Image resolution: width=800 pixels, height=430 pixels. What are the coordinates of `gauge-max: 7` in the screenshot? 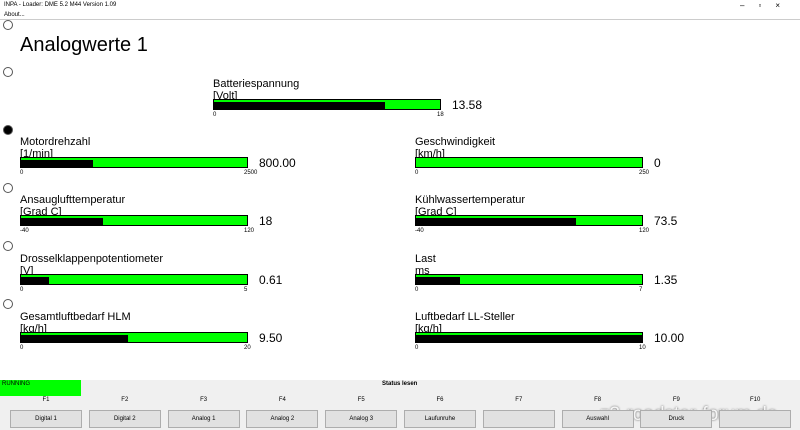 It's located at (641, 289).